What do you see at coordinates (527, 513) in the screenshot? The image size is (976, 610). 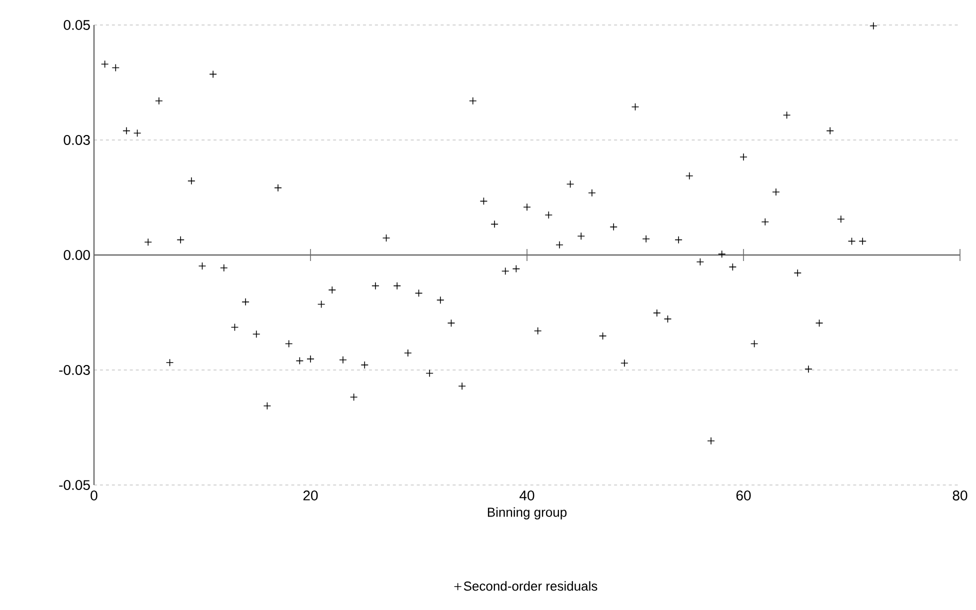 I see `x-axis-title: Binning group` at bounding box center [527, 513].